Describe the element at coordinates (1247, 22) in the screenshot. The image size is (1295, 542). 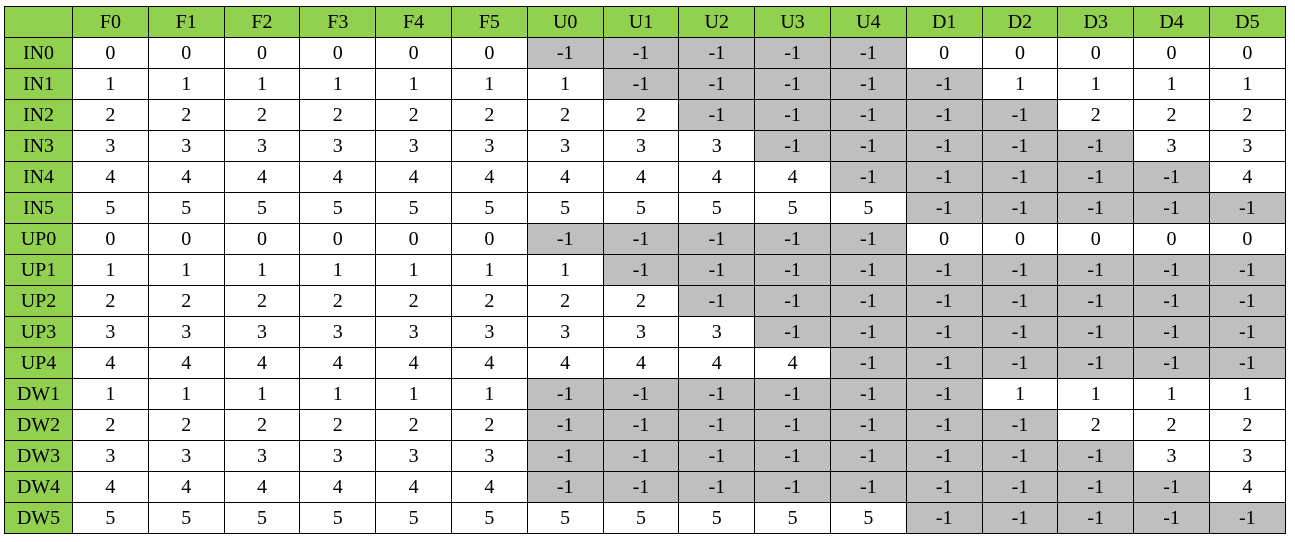
I see `column-header-d5: D5` at that location.